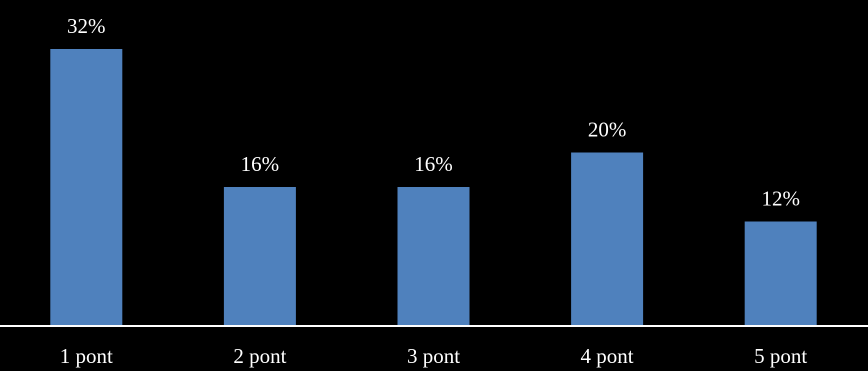 The height and width of the screenshot is (371, 868). What do you see at coordinates (259, 356) in the screenshot?
I see `x-tick-label-2: 2 pont` at bounding box center [259, 356].